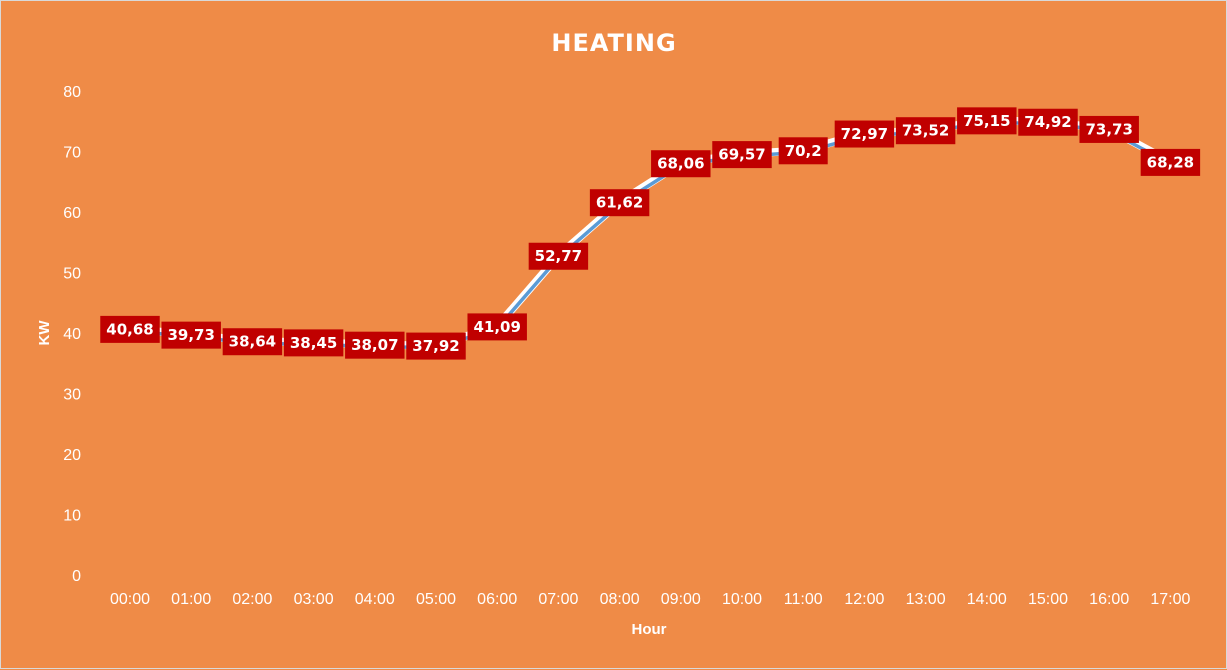 This screenshot has height=670, width=1227. I want to click on data-label-text: 38,64, so click(252, 342).